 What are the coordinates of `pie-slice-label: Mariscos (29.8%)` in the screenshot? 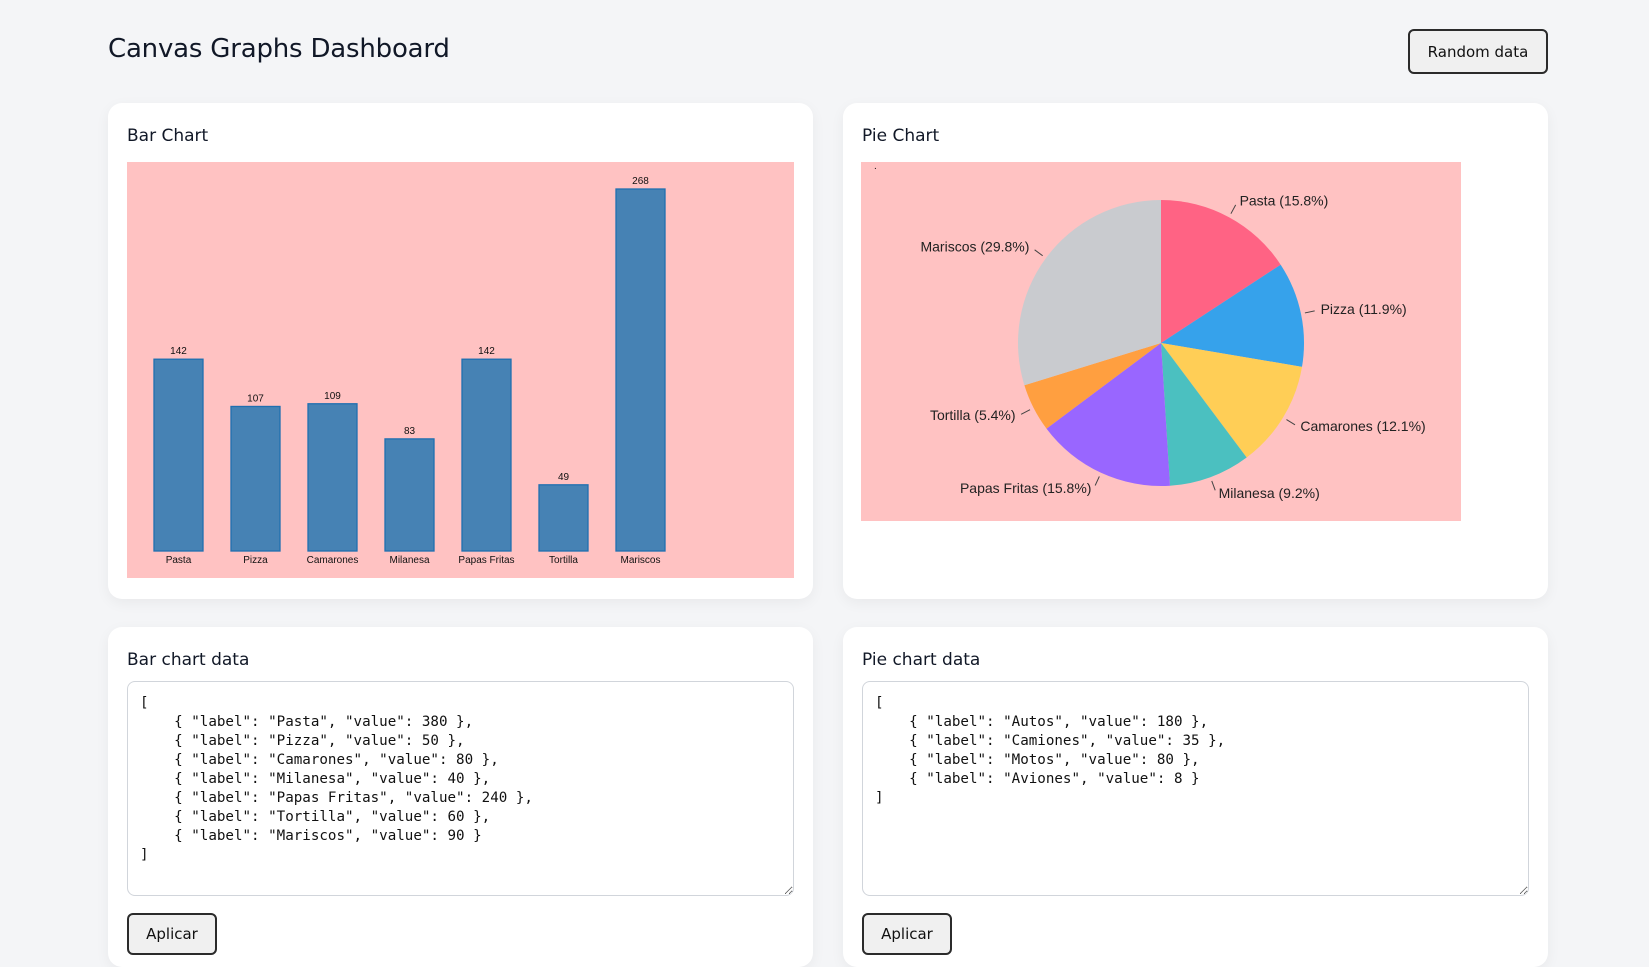 It's located at (974, 246).